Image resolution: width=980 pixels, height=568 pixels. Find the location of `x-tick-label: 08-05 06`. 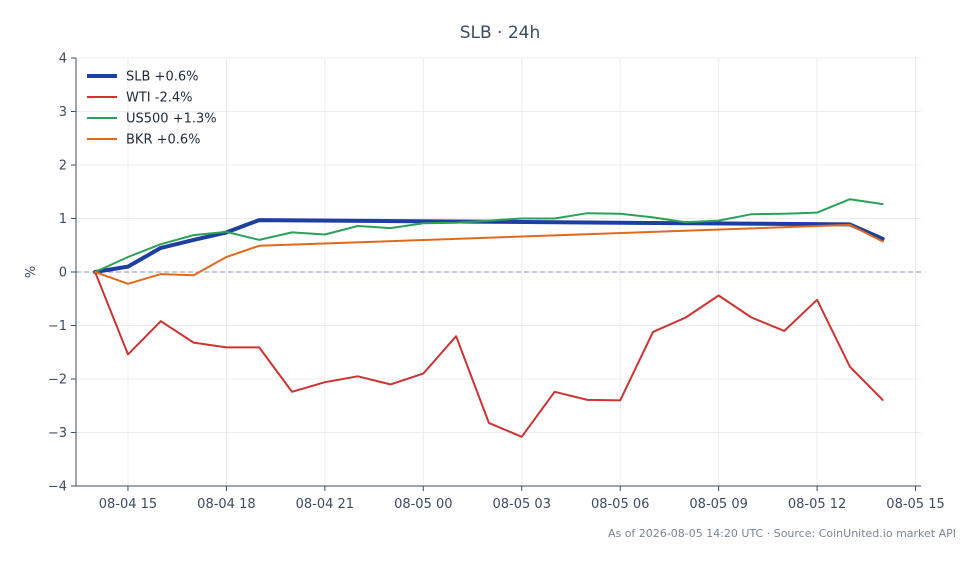

x-tick-label: 08-05 06 is located at coordinates (620, 504).